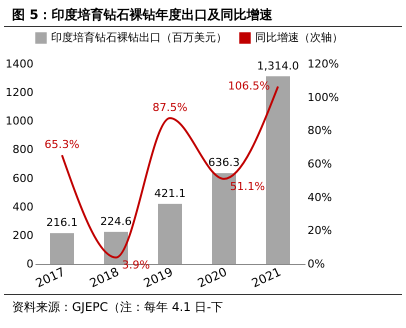 This screenshot has width=406, height=328. What do you see at coordinates (20, 64) in the screenshot?
I see `y-tick-label: 1400` at bounding box center [20, 64].